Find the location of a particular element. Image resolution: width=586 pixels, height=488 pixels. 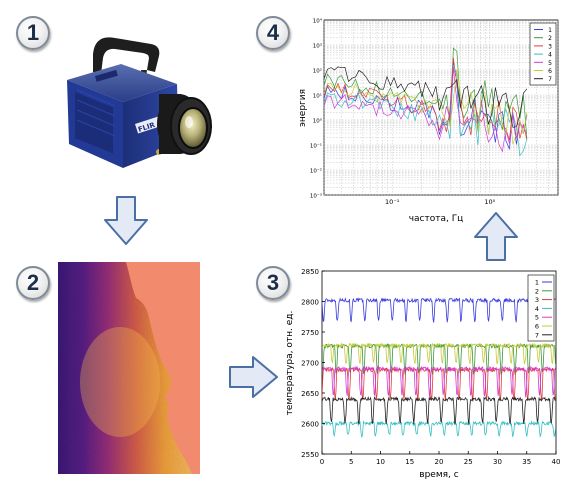

temperature-legend-label: 3 is located at coordinates (537, 300).